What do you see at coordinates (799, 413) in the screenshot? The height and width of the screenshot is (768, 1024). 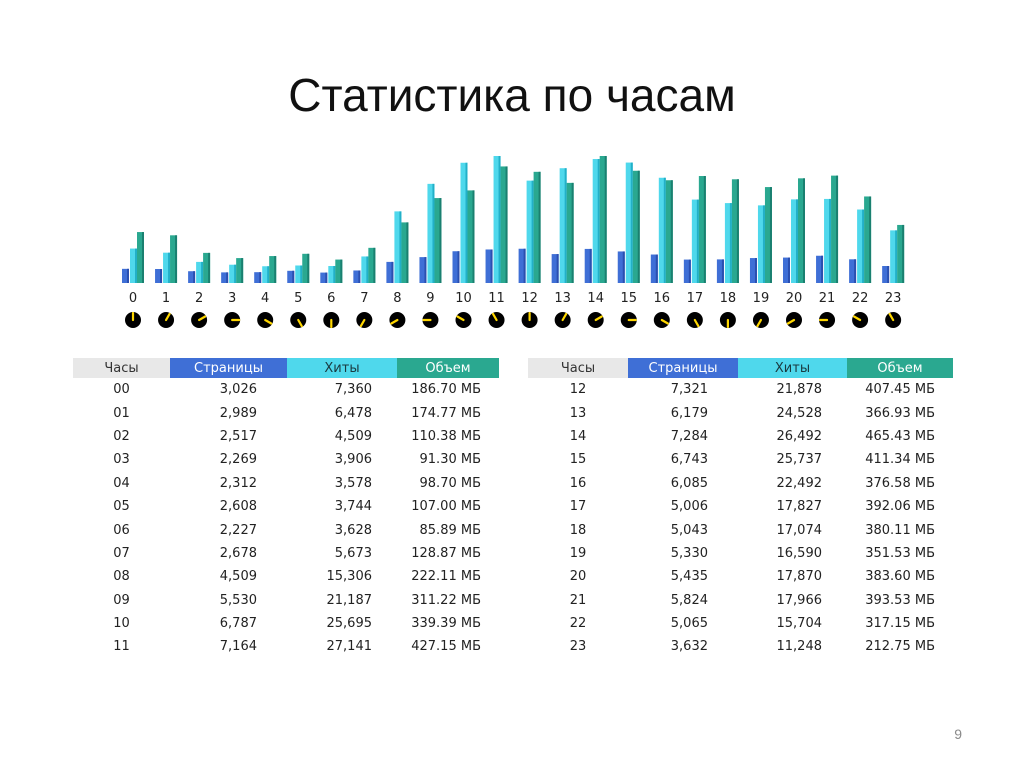 I see `cell-hits: 24,528` at bounding box center [799, 413].